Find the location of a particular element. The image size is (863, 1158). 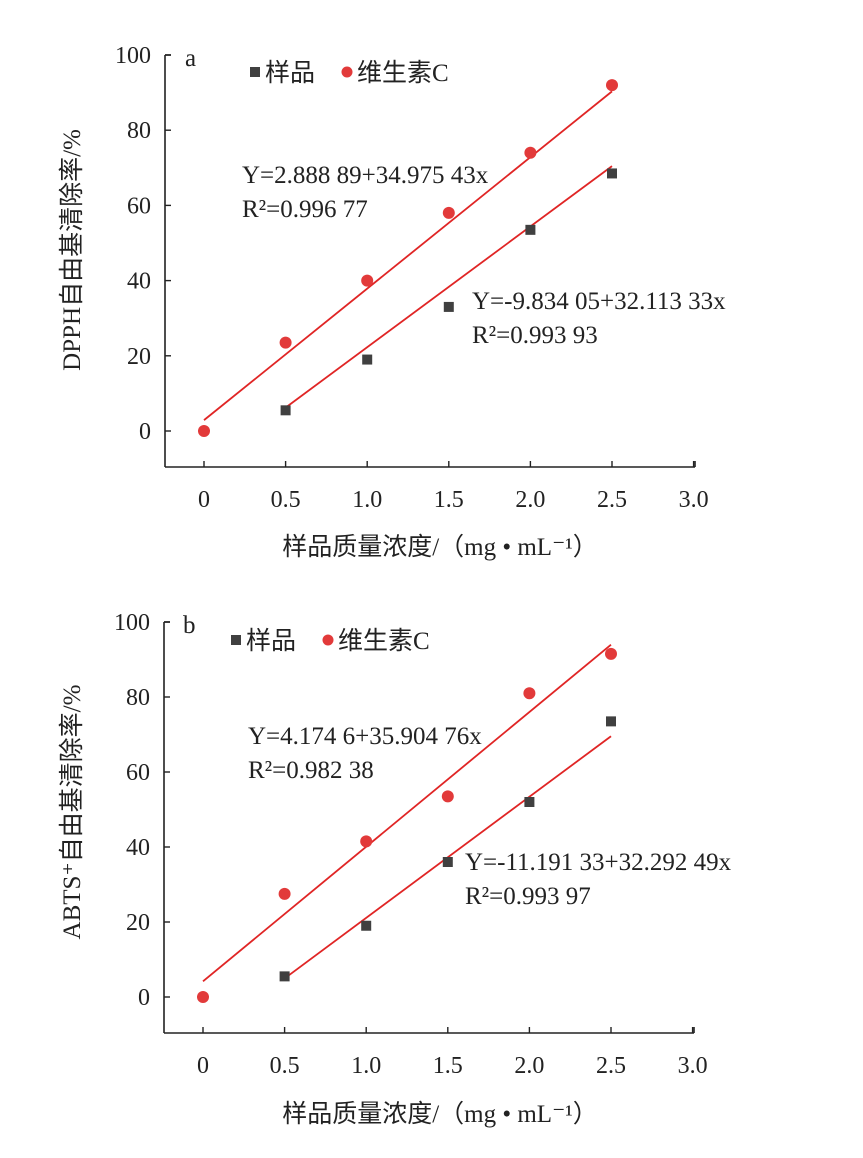

y-axis-label: DPPH自由基清除率/% is located at coordinates (72, 250).